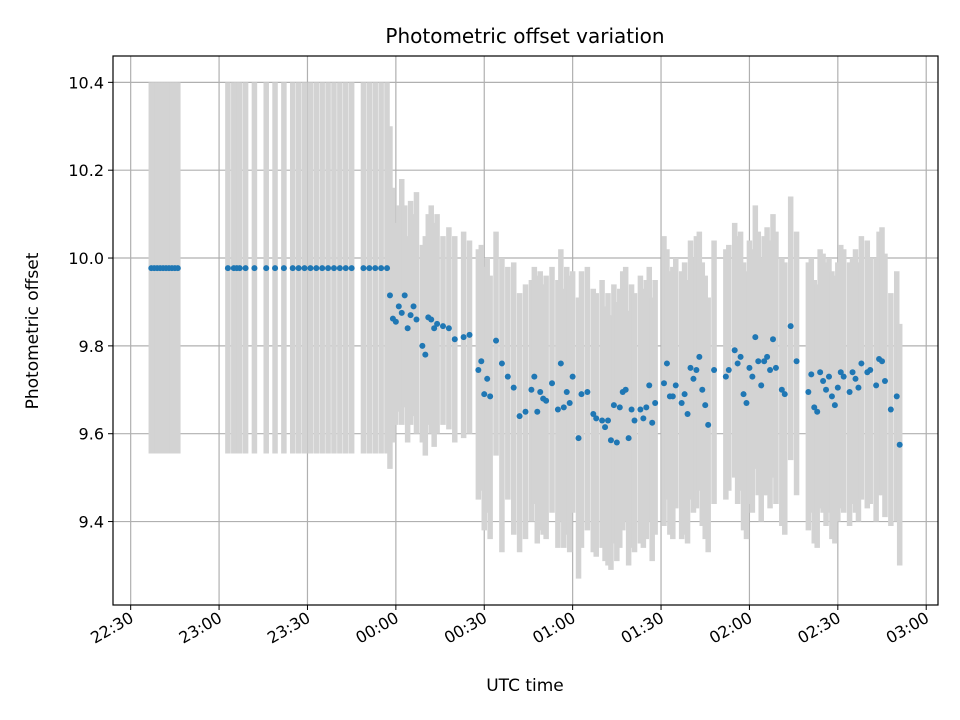 This screenshot has width=960, height=720. Describe the element at coordinates (86, 258) in the screenshot. I see `y-tick-label: 10.0` at that location.